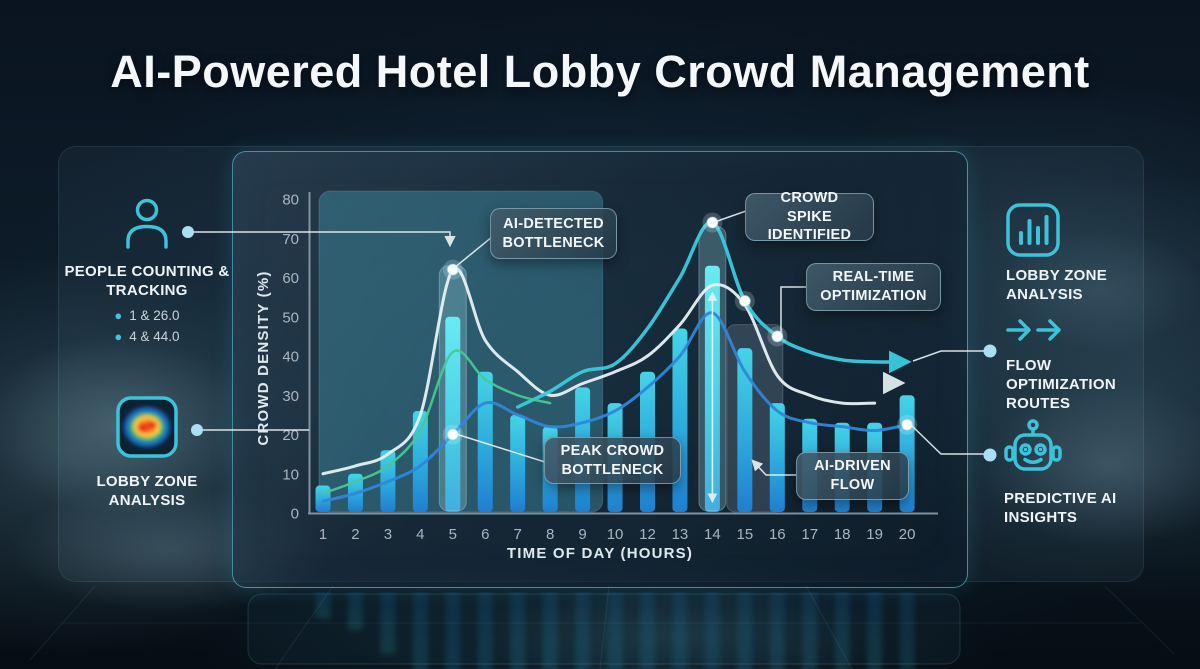 Image resolution: width=1200 pixels, height=669 pixels. Describe the element at coordinates (147, 427) in the screenshot. I see `heatmap-icon` at that location.